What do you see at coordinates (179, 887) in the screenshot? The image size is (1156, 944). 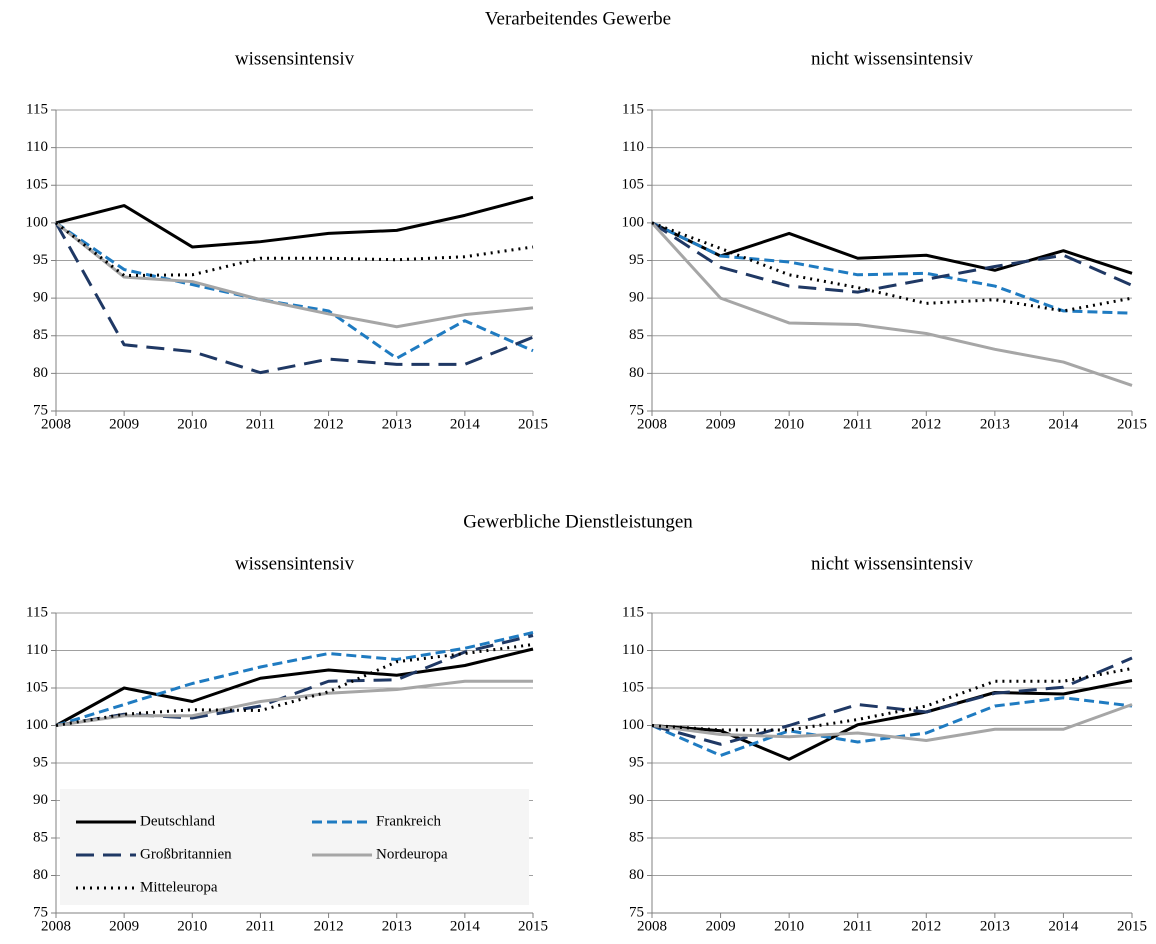 I see `legend-label: Mitteleuropa` at bounding box center [179, 887].